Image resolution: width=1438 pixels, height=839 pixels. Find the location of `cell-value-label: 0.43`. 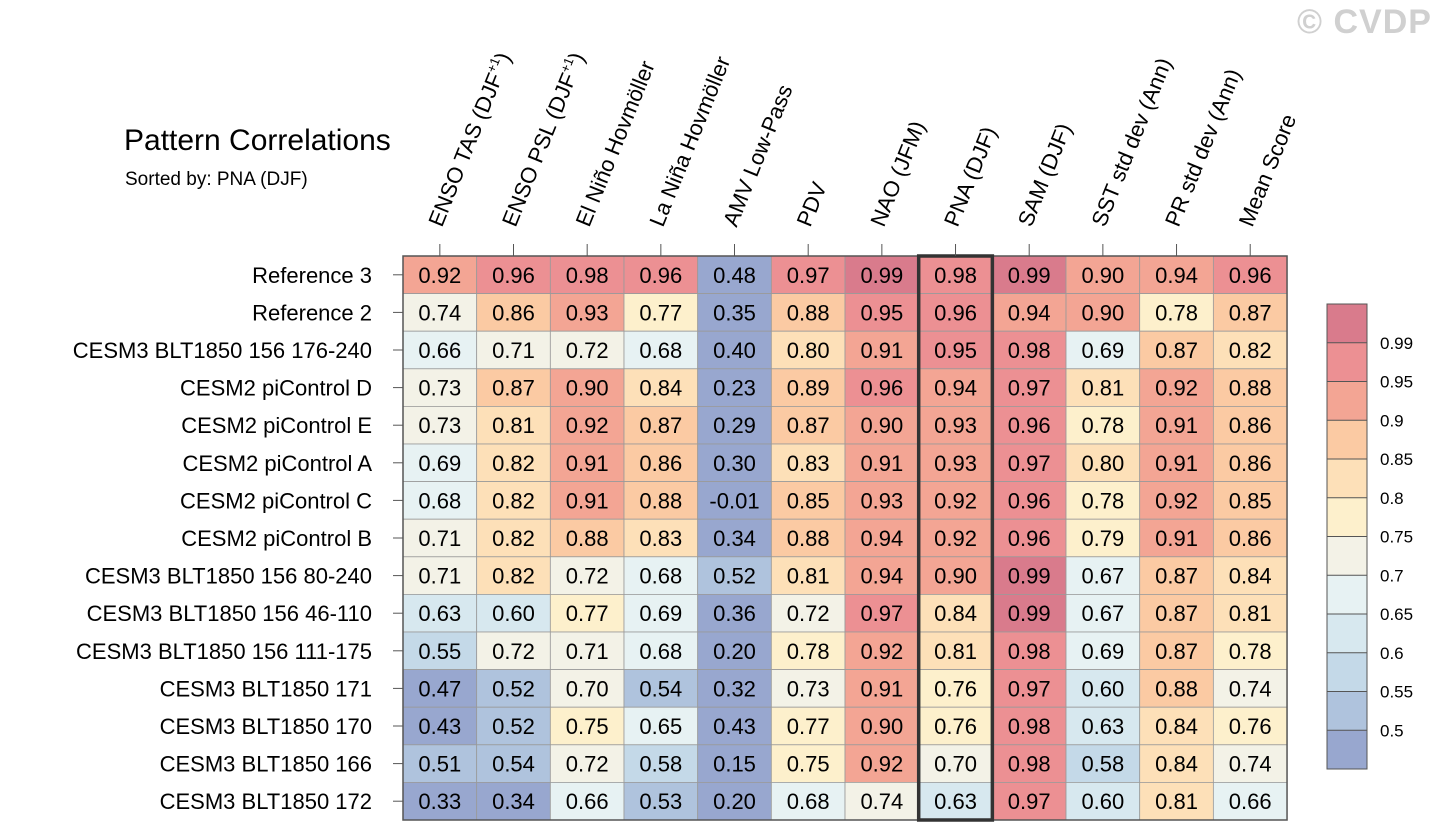

cell-value-label: 0.43 is located at coordinates (439, 726).